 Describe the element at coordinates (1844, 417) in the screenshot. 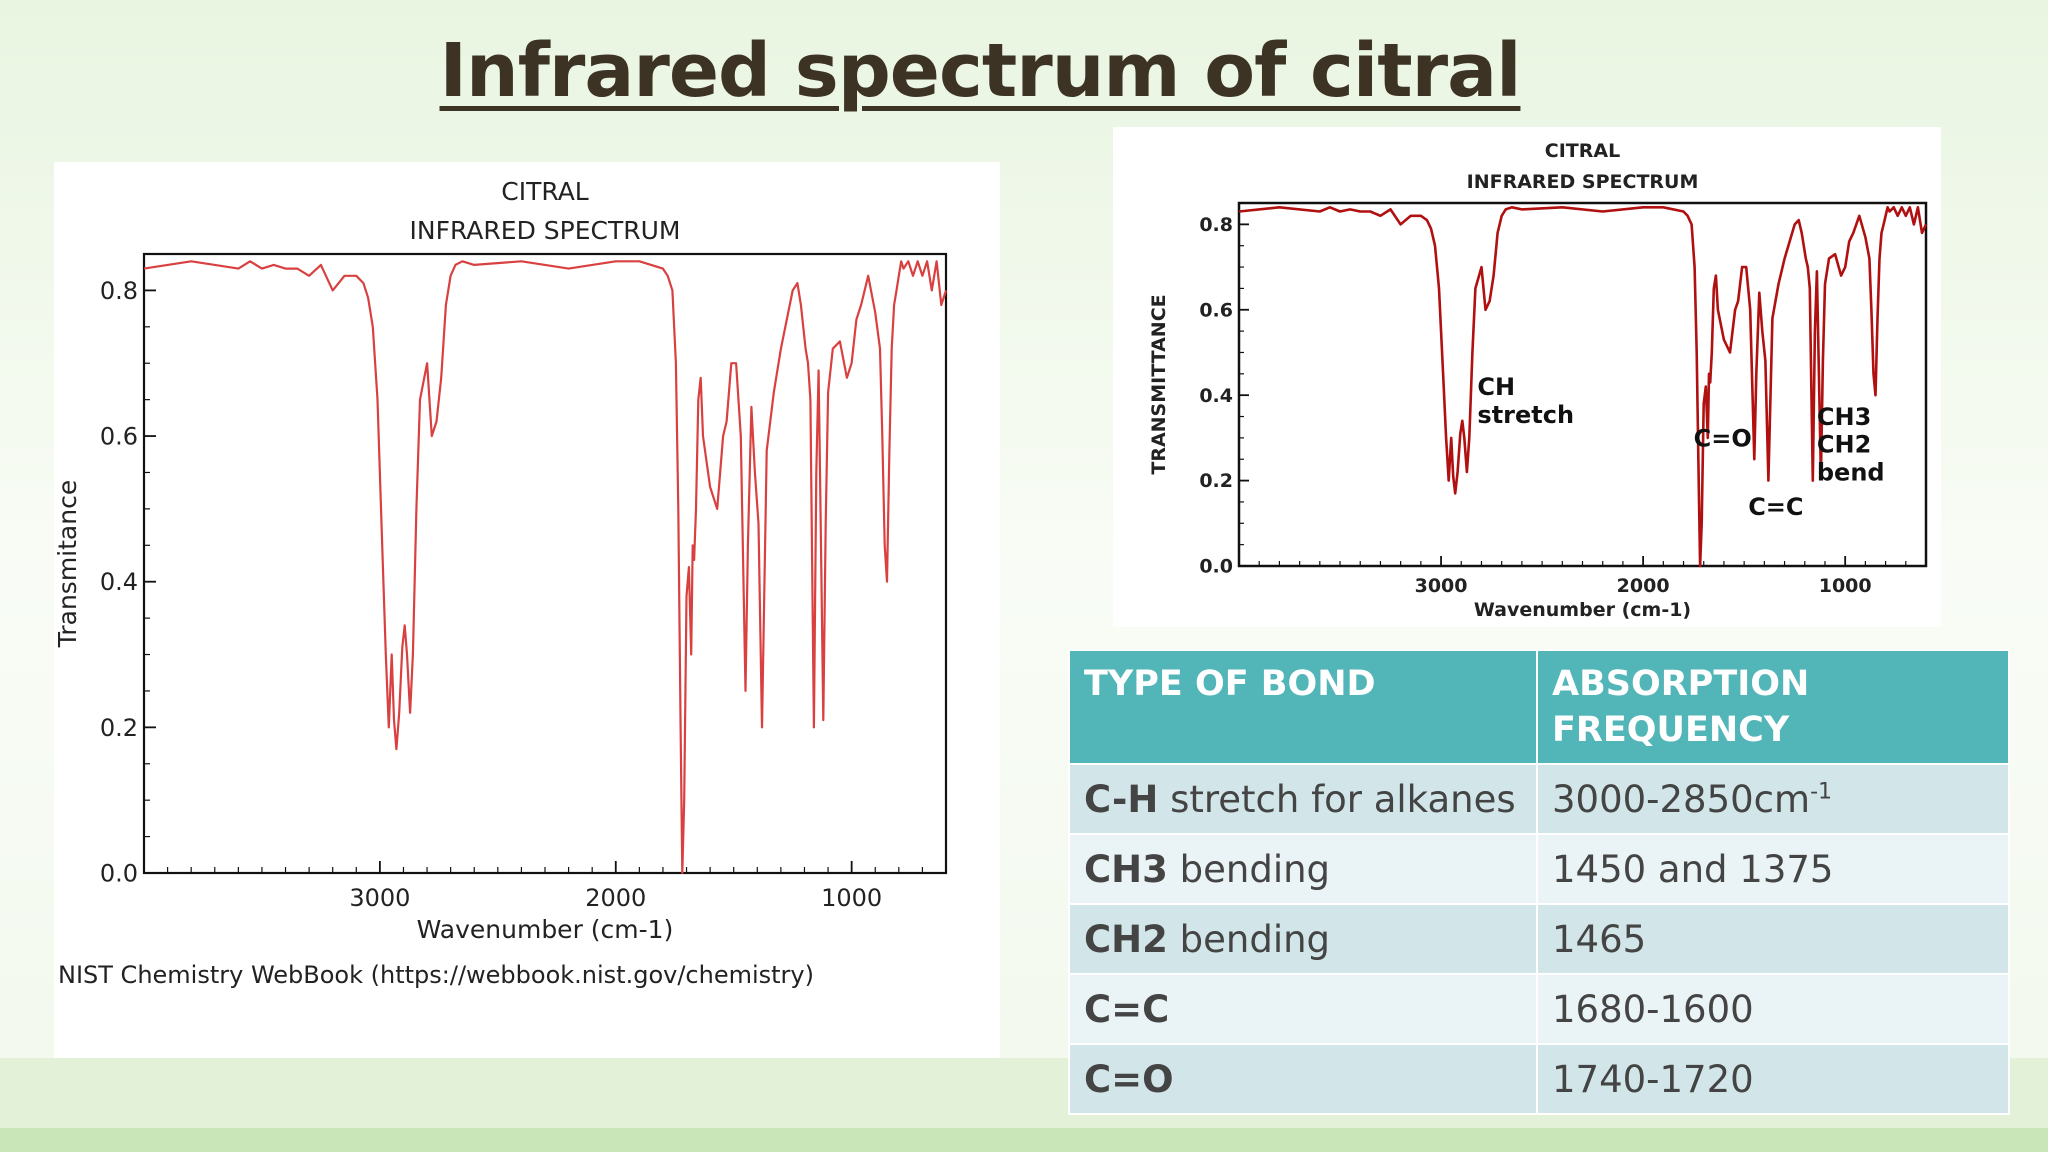

I see `annotation-line: CH3` at that location.